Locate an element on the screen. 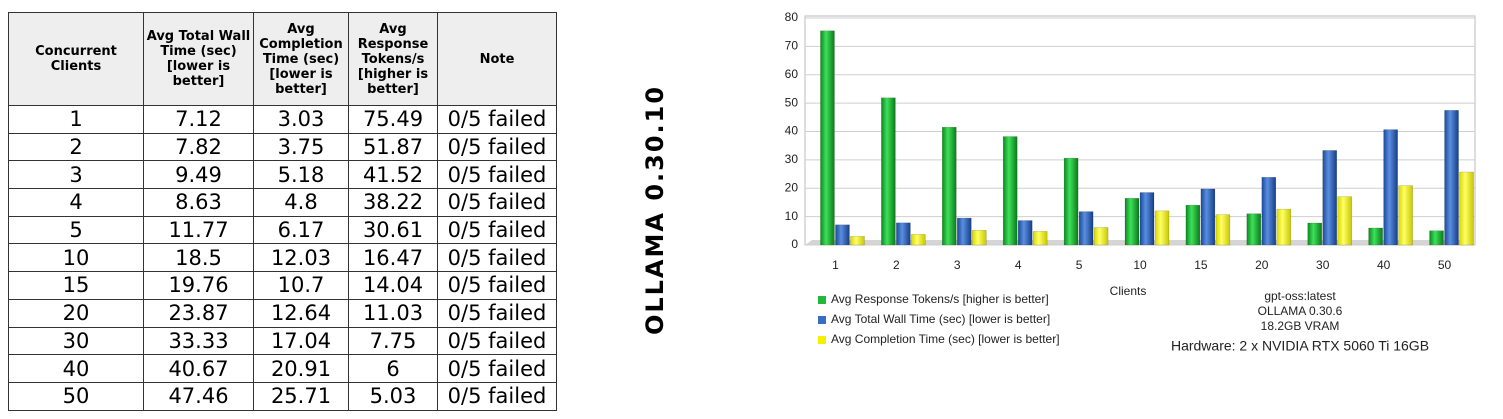 This screenshot has width=1503, height=419. table-cell: 3.75 is located at coordinates (301, 147).